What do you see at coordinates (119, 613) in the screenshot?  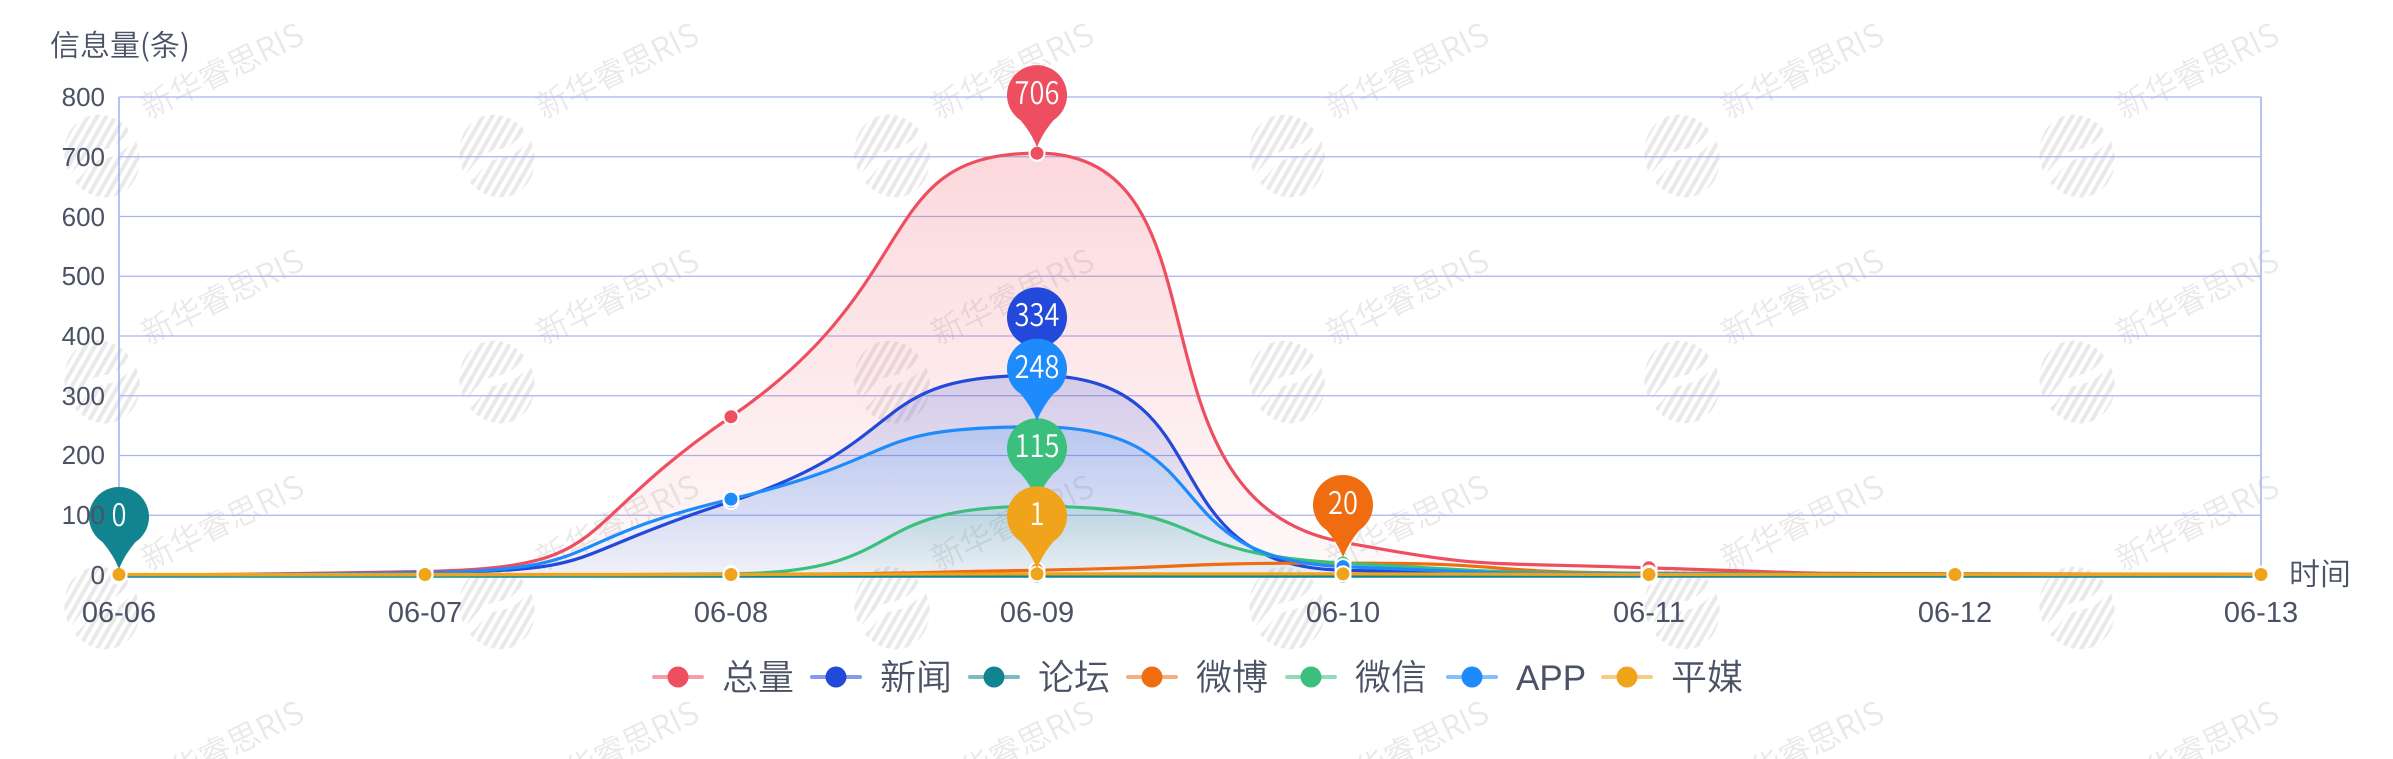 I see `svg-text: 06-06` at bounding box center [119, 613].